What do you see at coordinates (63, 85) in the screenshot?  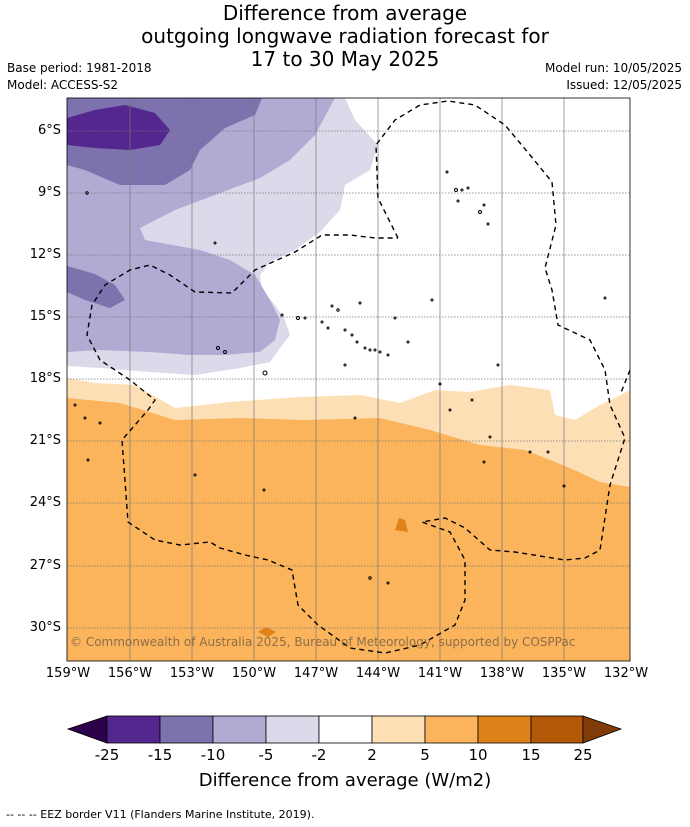 I see `model-label: Model: ACCESS-S2` at bounding box center [63, 85].